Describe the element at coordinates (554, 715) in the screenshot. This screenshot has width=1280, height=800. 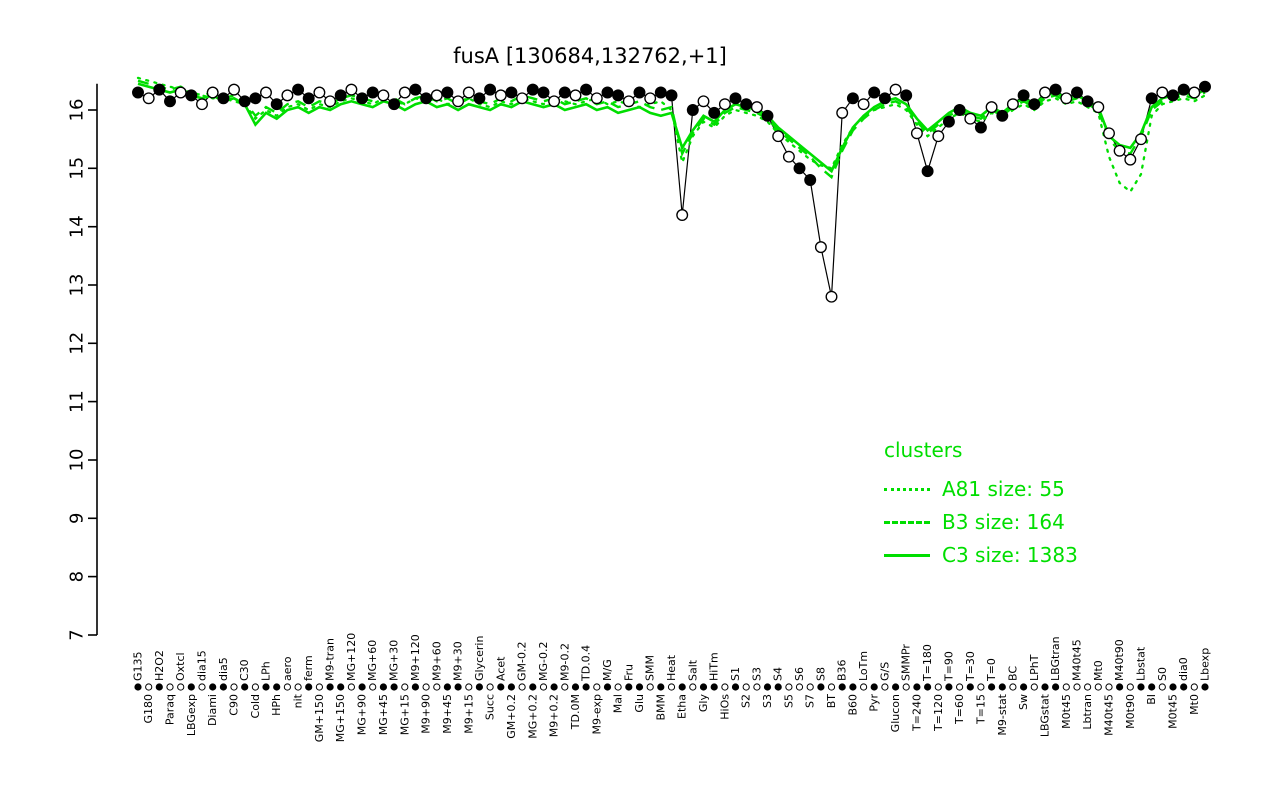
I see `x-condition-label: M9+0.2` at that location.